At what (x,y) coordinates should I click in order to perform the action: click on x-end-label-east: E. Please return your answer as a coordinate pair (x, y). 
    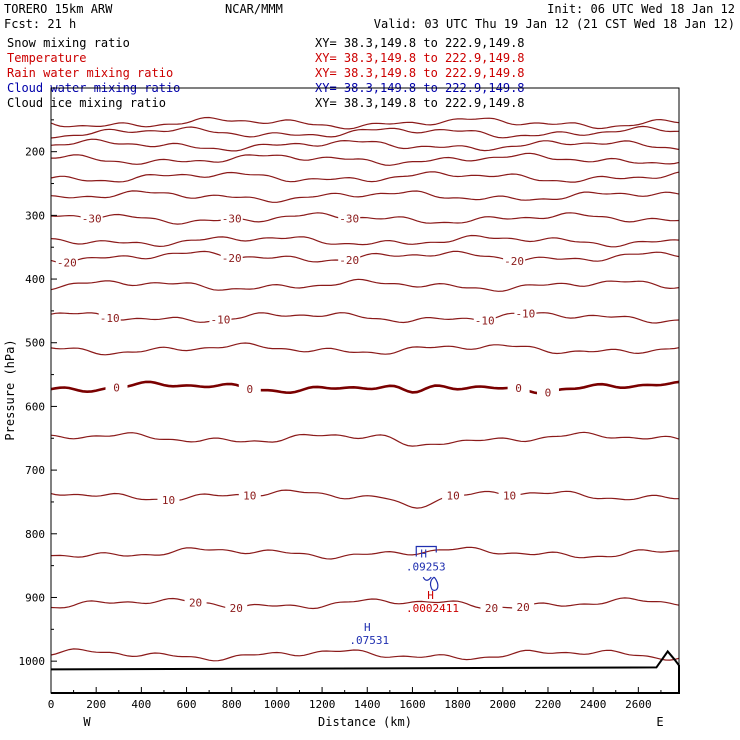
    Looking at the image, I should click on (659, 722).